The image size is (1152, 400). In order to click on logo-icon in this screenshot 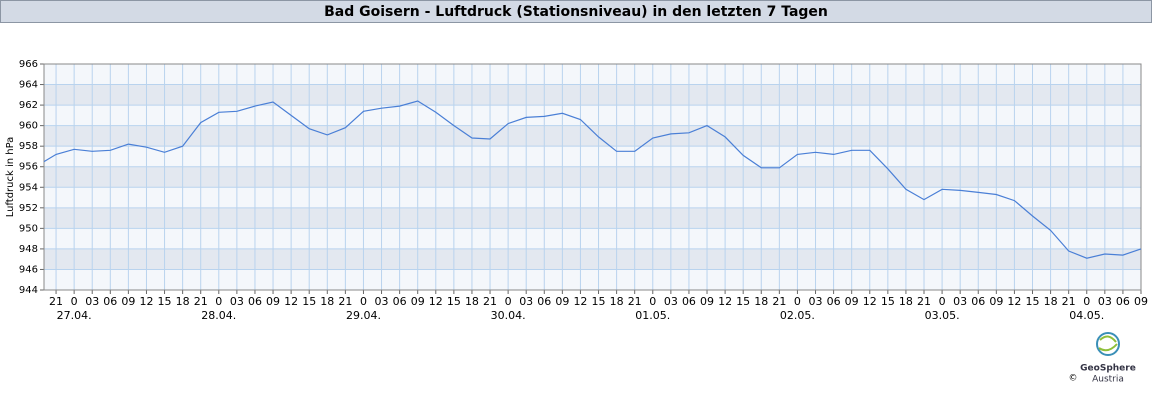, I will do `click(1108, 343)`.